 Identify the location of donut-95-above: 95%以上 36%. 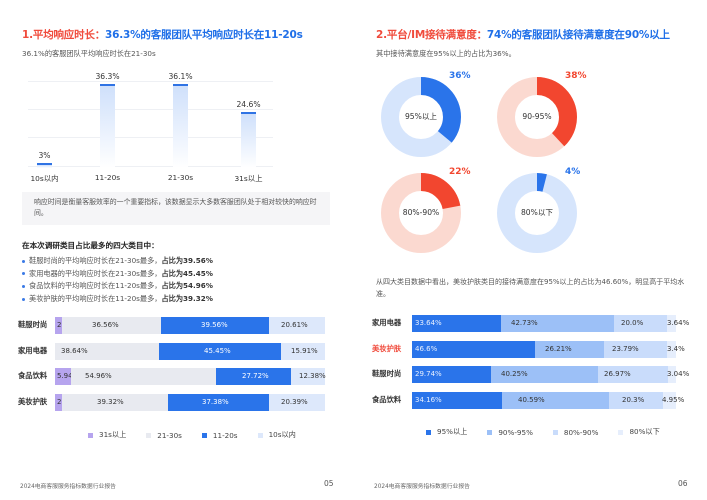
(426, 114).